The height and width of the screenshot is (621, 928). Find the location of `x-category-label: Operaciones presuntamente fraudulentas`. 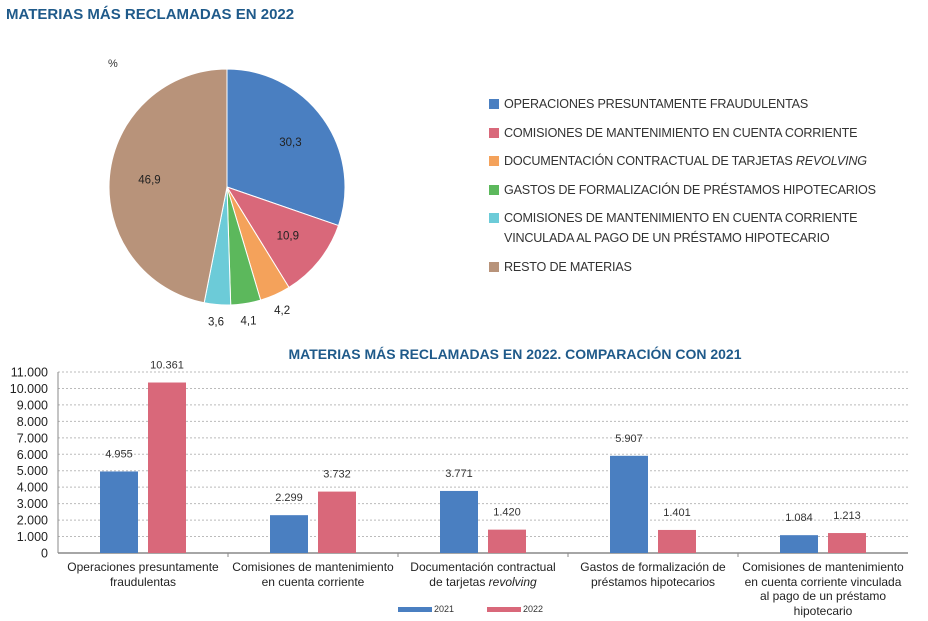

x-category-label: Operaciones presuntamente fraudulentas is located at coordinates (143, 574).